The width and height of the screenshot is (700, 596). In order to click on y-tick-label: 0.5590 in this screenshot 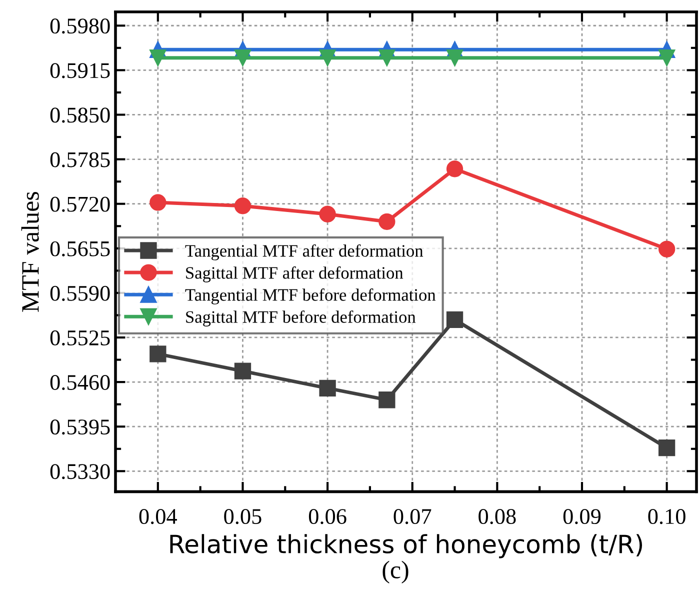, I will do `click(80, 293)`.